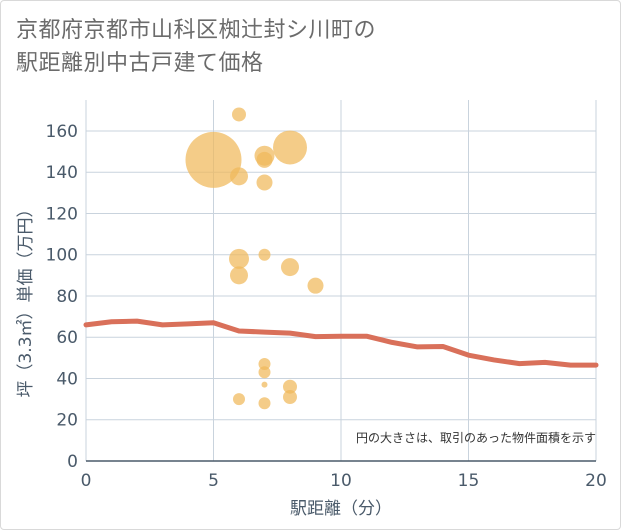 The image size is (621, 530). Describe the element at coordinates (67, 421) in the screenshot. I see `y-tick-label: 20` at that location.